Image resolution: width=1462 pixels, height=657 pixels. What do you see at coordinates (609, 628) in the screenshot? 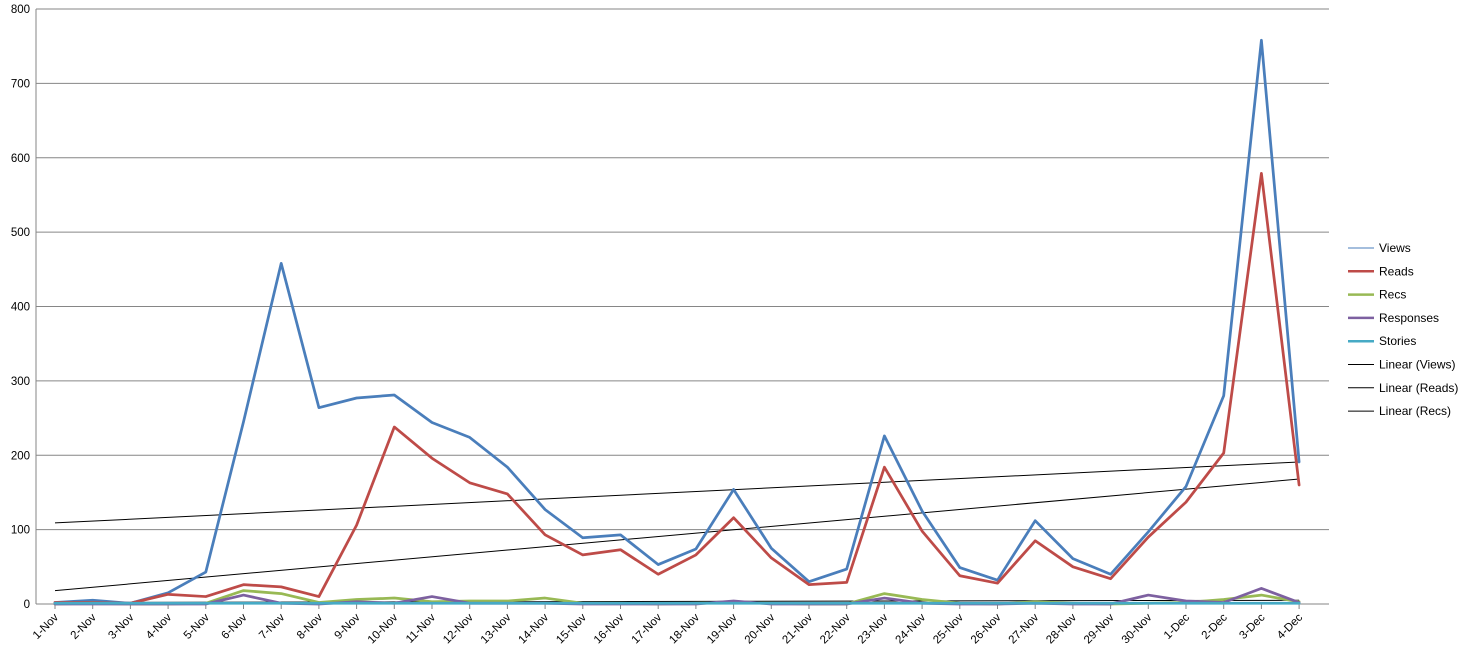
I see `x-tick-label-16-Nov: 16-Nov` at bounding box center [609, 628].